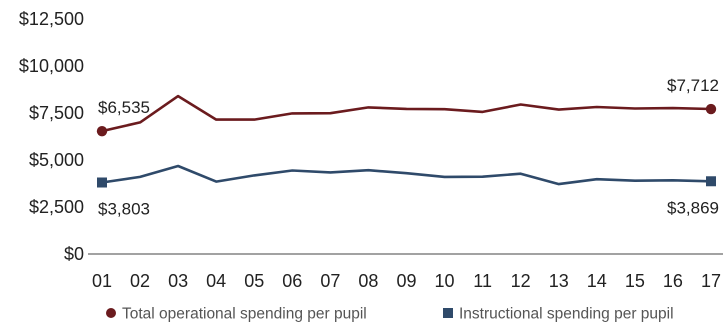 The width and height of the screenshot is (724, 324). What do you see at coordinates (448, 313) in the screenshot?
I see `legend-marker-square` at bounding box center [448, 313].